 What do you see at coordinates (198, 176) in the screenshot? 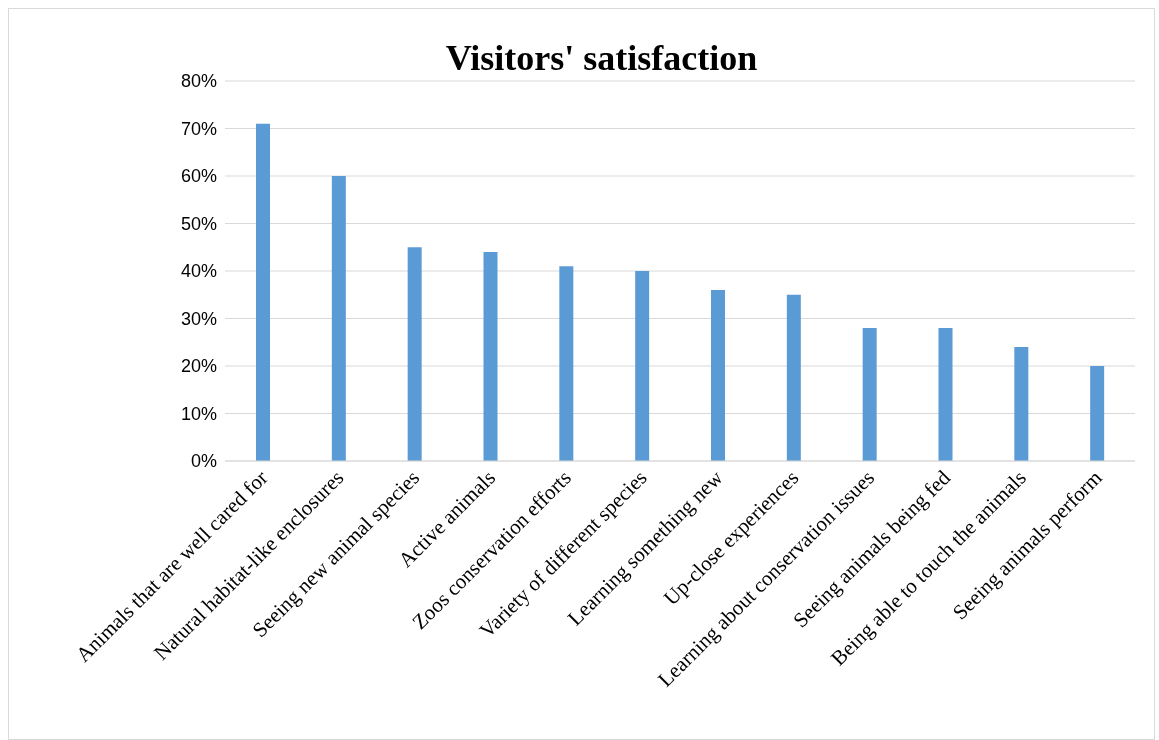
I see `y-tick-label: 60%` at bounding box center [198, 176].